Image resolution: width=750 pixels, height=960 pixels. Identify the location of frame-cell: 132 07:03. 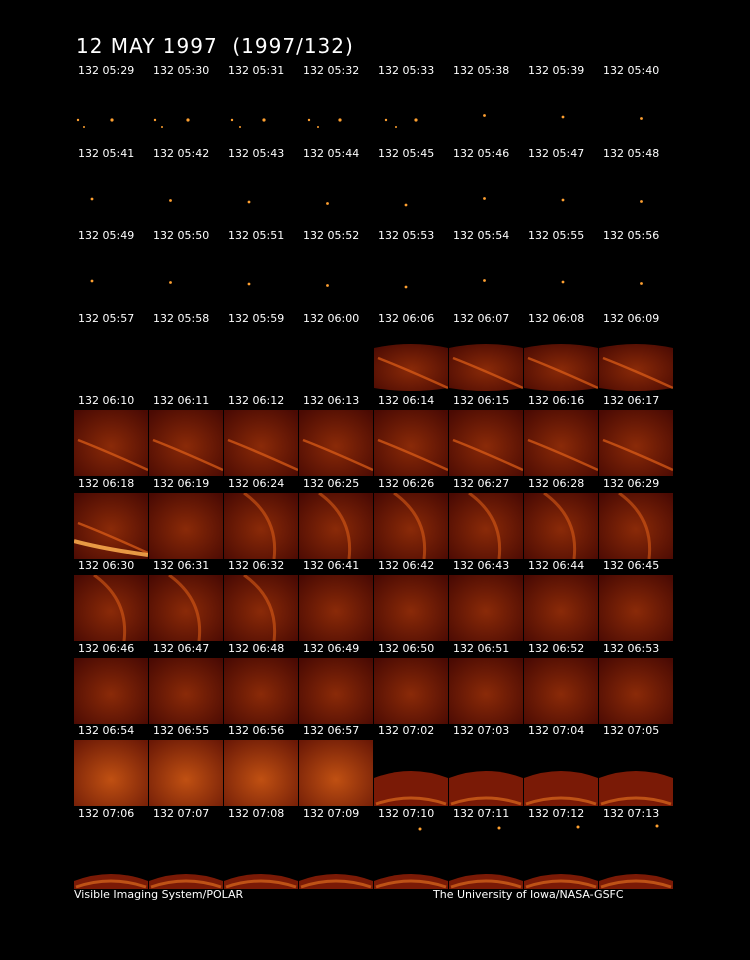
(486, 765).